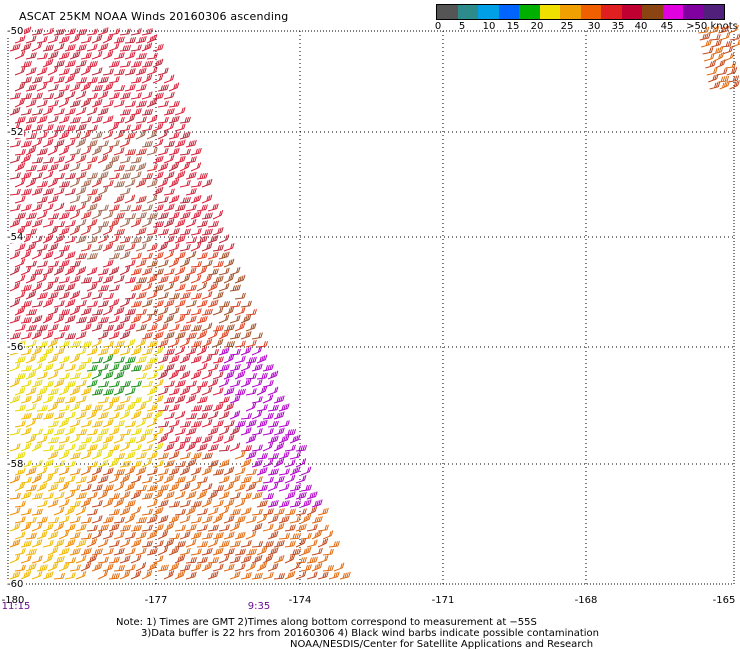 The image size is (740, 650). What do you see at coordinates (590, 12) in the screenshot?
I see `colorbar-segment` at bounding box center [590, 12].